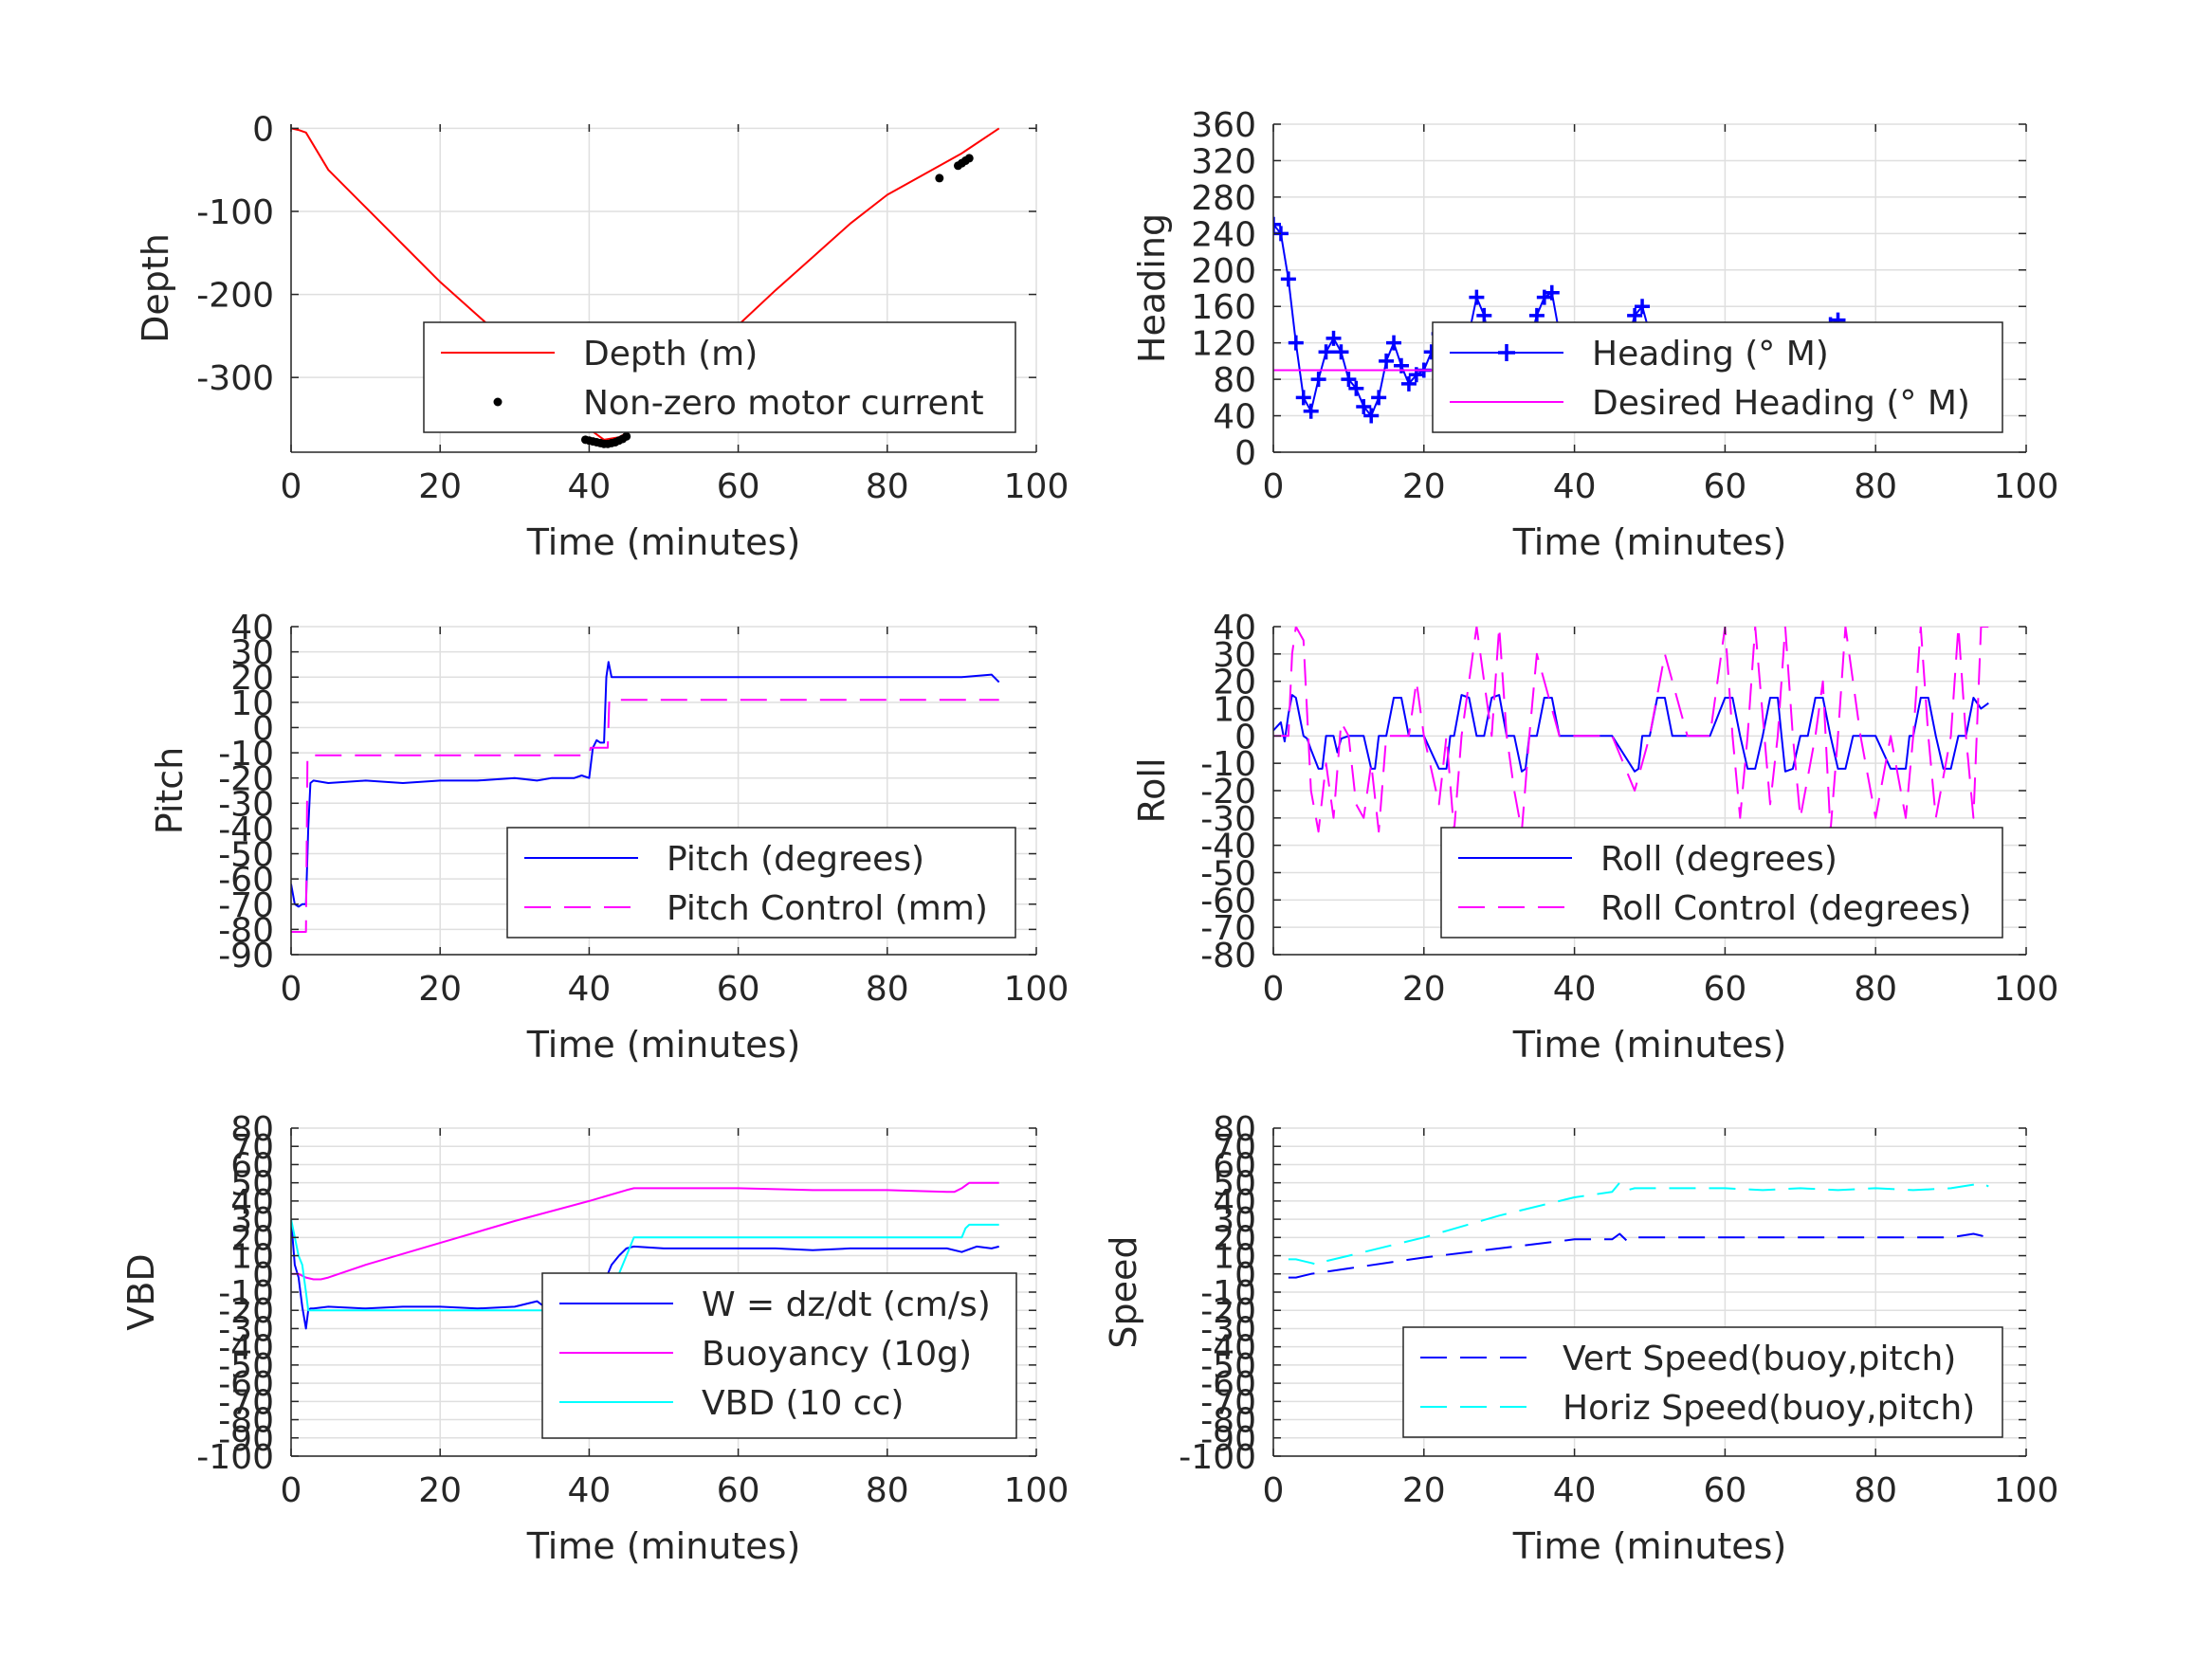 Image resolution: width=2212 pixels, height=1659 pixels. Describe the element at coordinates (783, 403) in the screenshot. I see `legend-label: Non-zero motor current` at that location.